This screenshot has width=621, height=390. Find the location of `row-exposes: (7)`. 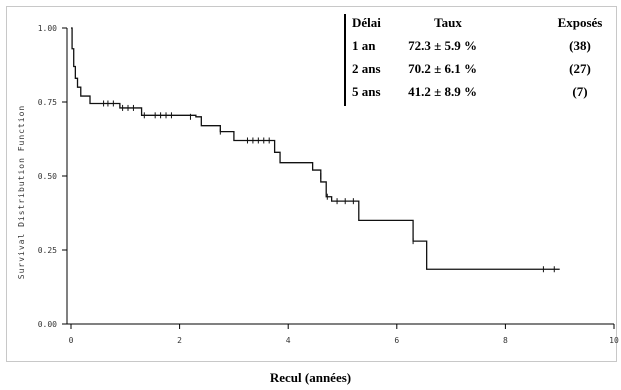

row-exposes: (7) is located at coordinates (580, 91).